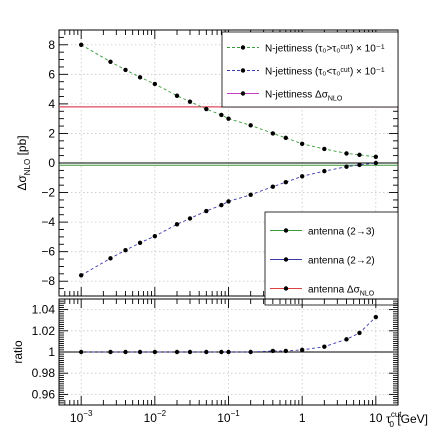 This screenshot has width=443, height=432. I want to click on main-y-tick-label: 6, so click(51, 74).